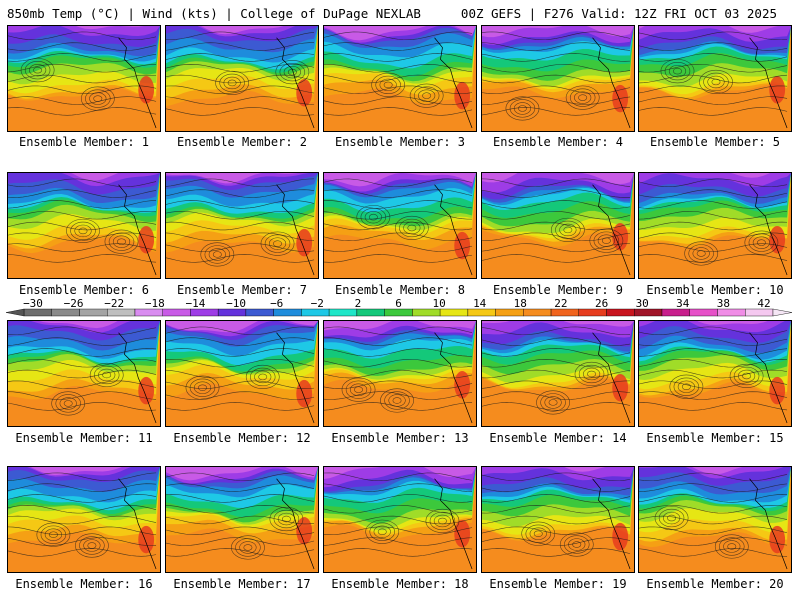 Image resolution: width=800 pixels, height=600 pixels. I want to click on colorbar-tick-label: 34, so click(683, 303).